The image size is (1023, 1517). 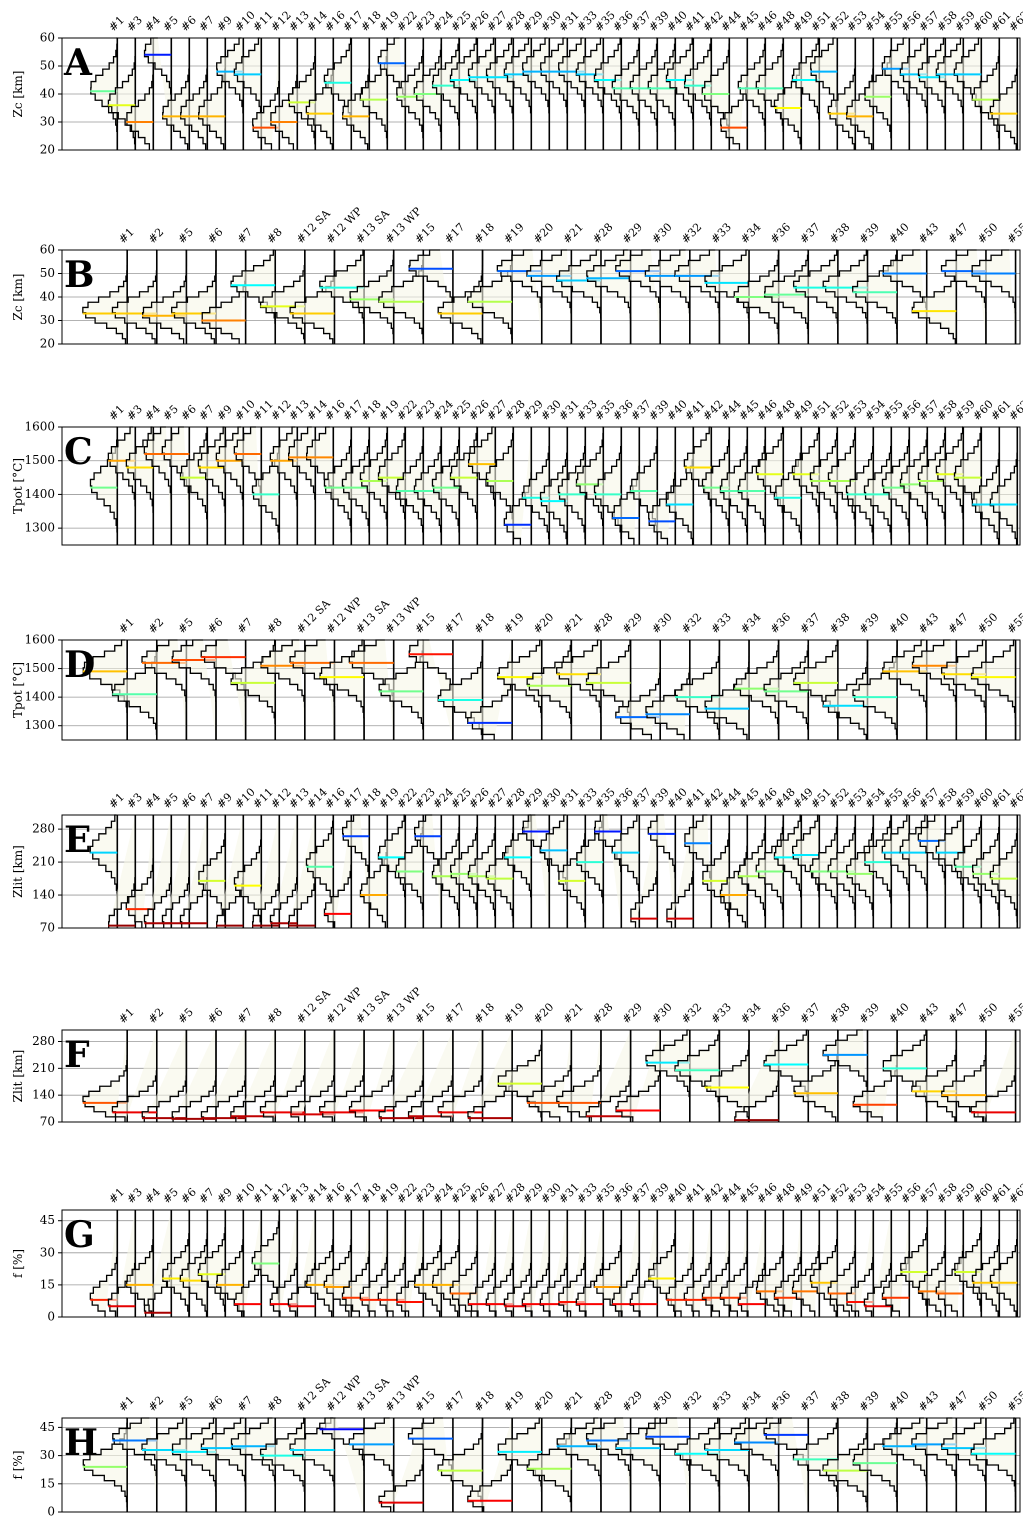 What do you see at coordinates (18, 94) in the screenshot?
I see `y-axis-label: Zc [km]` at bounding box center [18, 94].